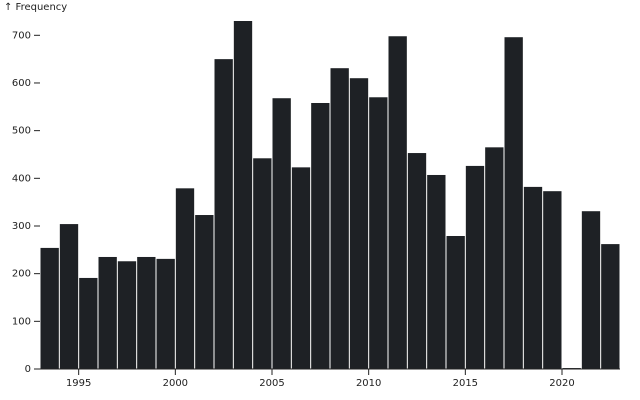 The image size is (640, 400). What do you see at coordinates (78, 383) in the screenshot?
I see `x-tick-label: 1995` at bounding box center [78, 383].